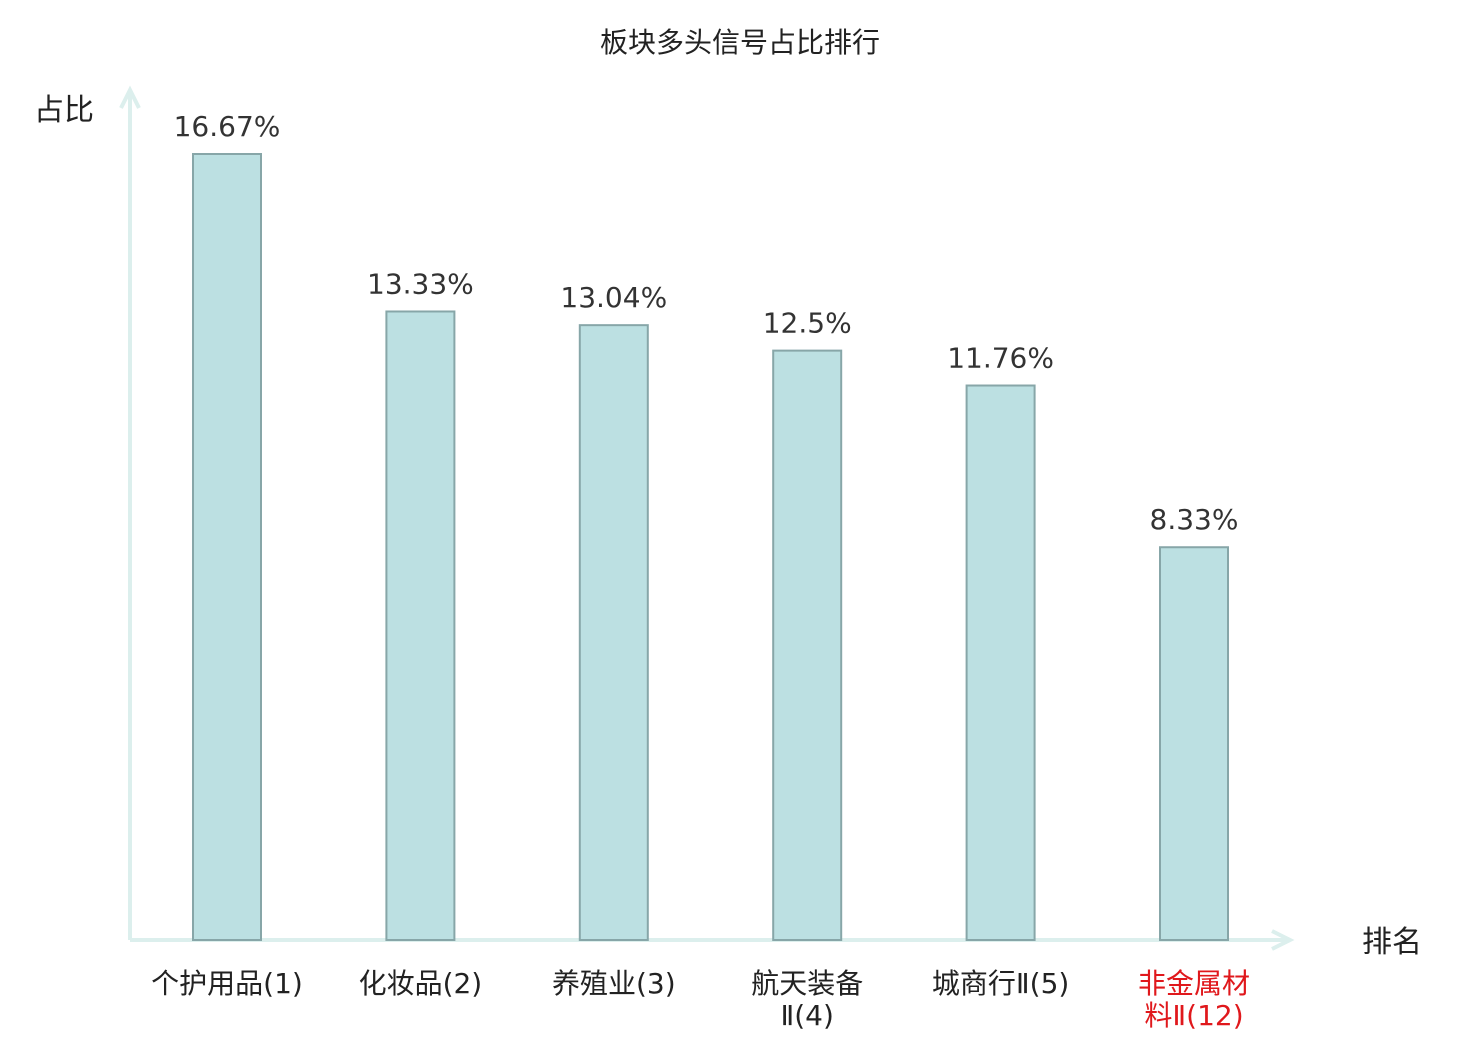 The width and height of the screenshot is (1480, 1040). I want to click on data-label: 16.67%, so click(227, 126).